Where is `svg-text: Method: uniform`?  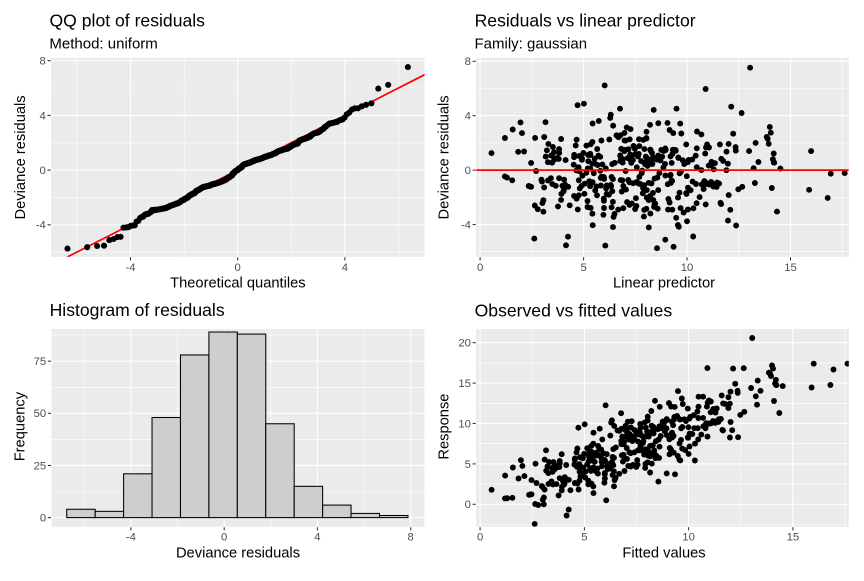 svg-text: Method: uniform is located at coordinates (103, 44).